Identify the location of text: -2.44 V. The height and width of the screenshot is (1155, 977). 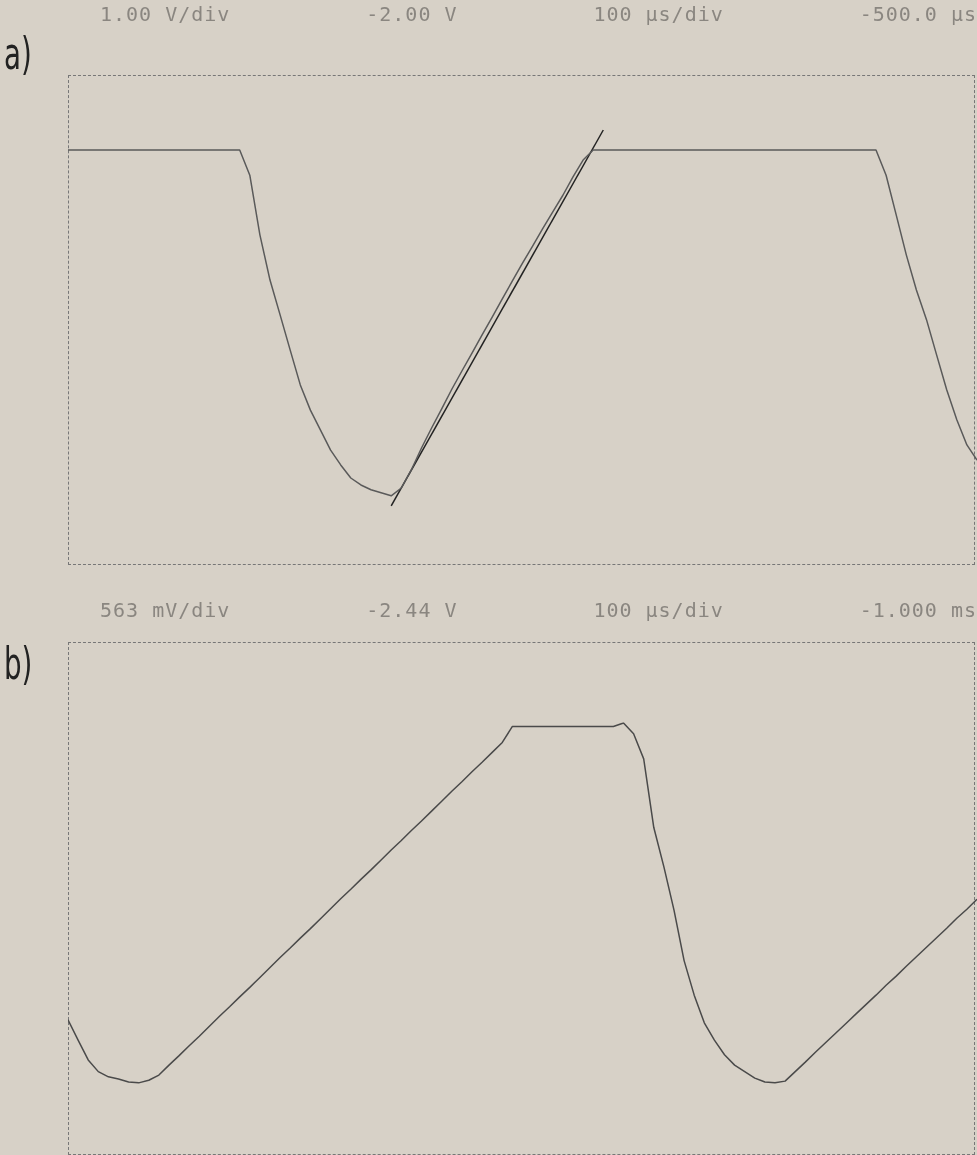
(412, 610).